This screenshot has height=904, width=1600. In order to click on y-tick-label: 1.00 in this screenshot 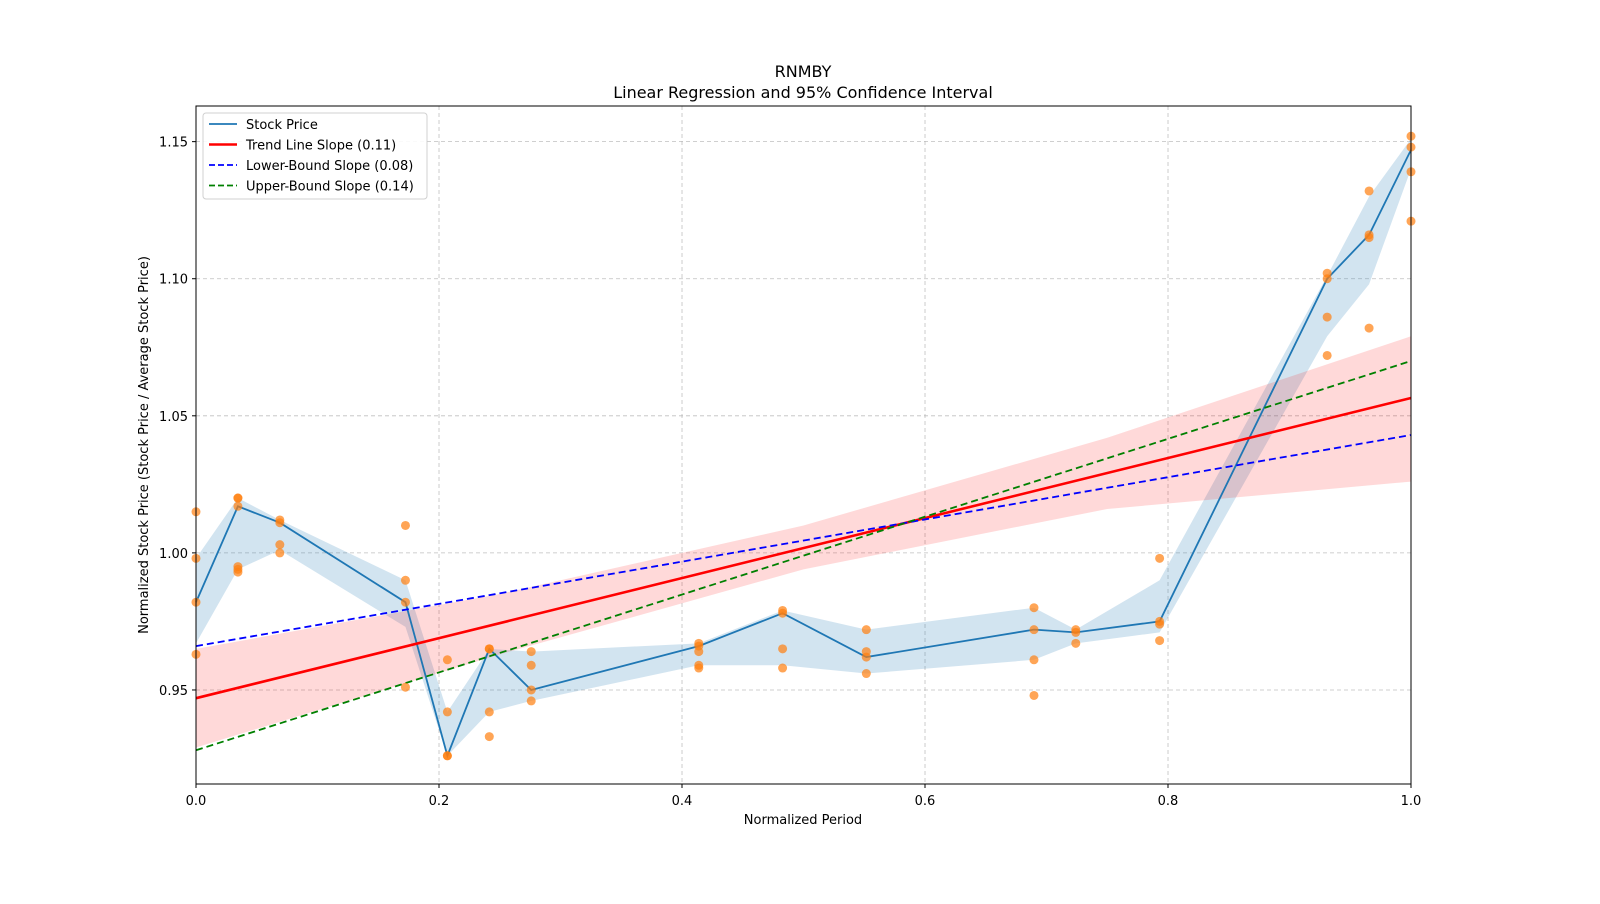, I will do `click(173, 554)`.